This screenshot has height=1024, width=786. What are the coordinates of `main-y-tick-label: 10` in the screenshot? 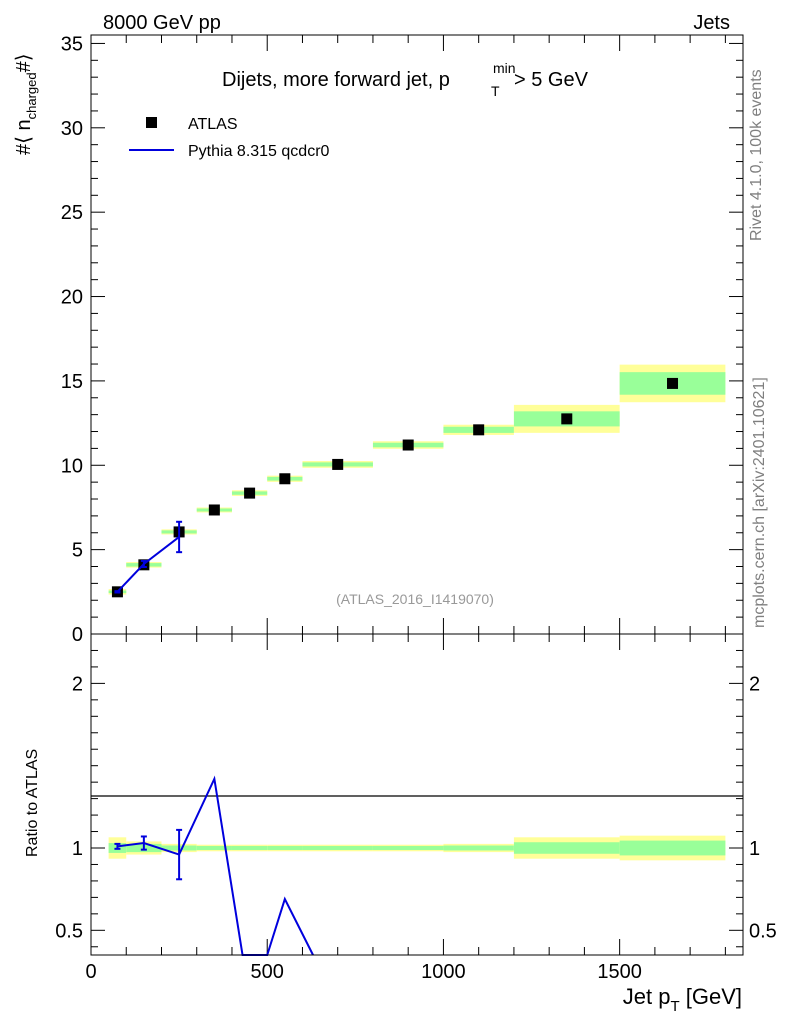 It's located at (72, 466).